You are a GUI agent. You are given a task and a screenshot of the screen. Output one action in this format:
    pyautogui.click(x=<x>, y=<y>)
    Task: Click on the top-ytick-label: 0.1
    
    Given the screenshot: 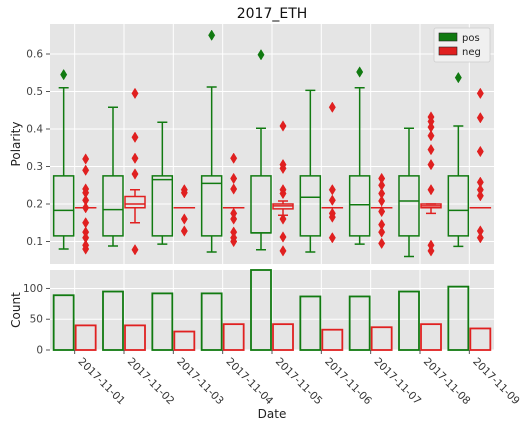 What is the action you would take?
    pyautogui.click(x=34, y=242)
    